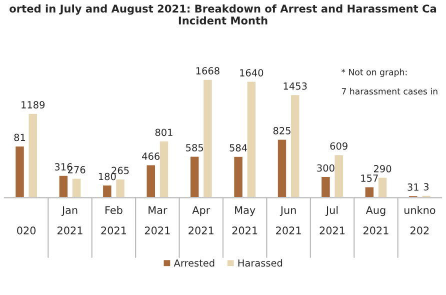 The image size is (446, 295). Describe the element at coordinates (201, 220) in the screenshot. I see `x-tick-label: Apr 2021` at that location.